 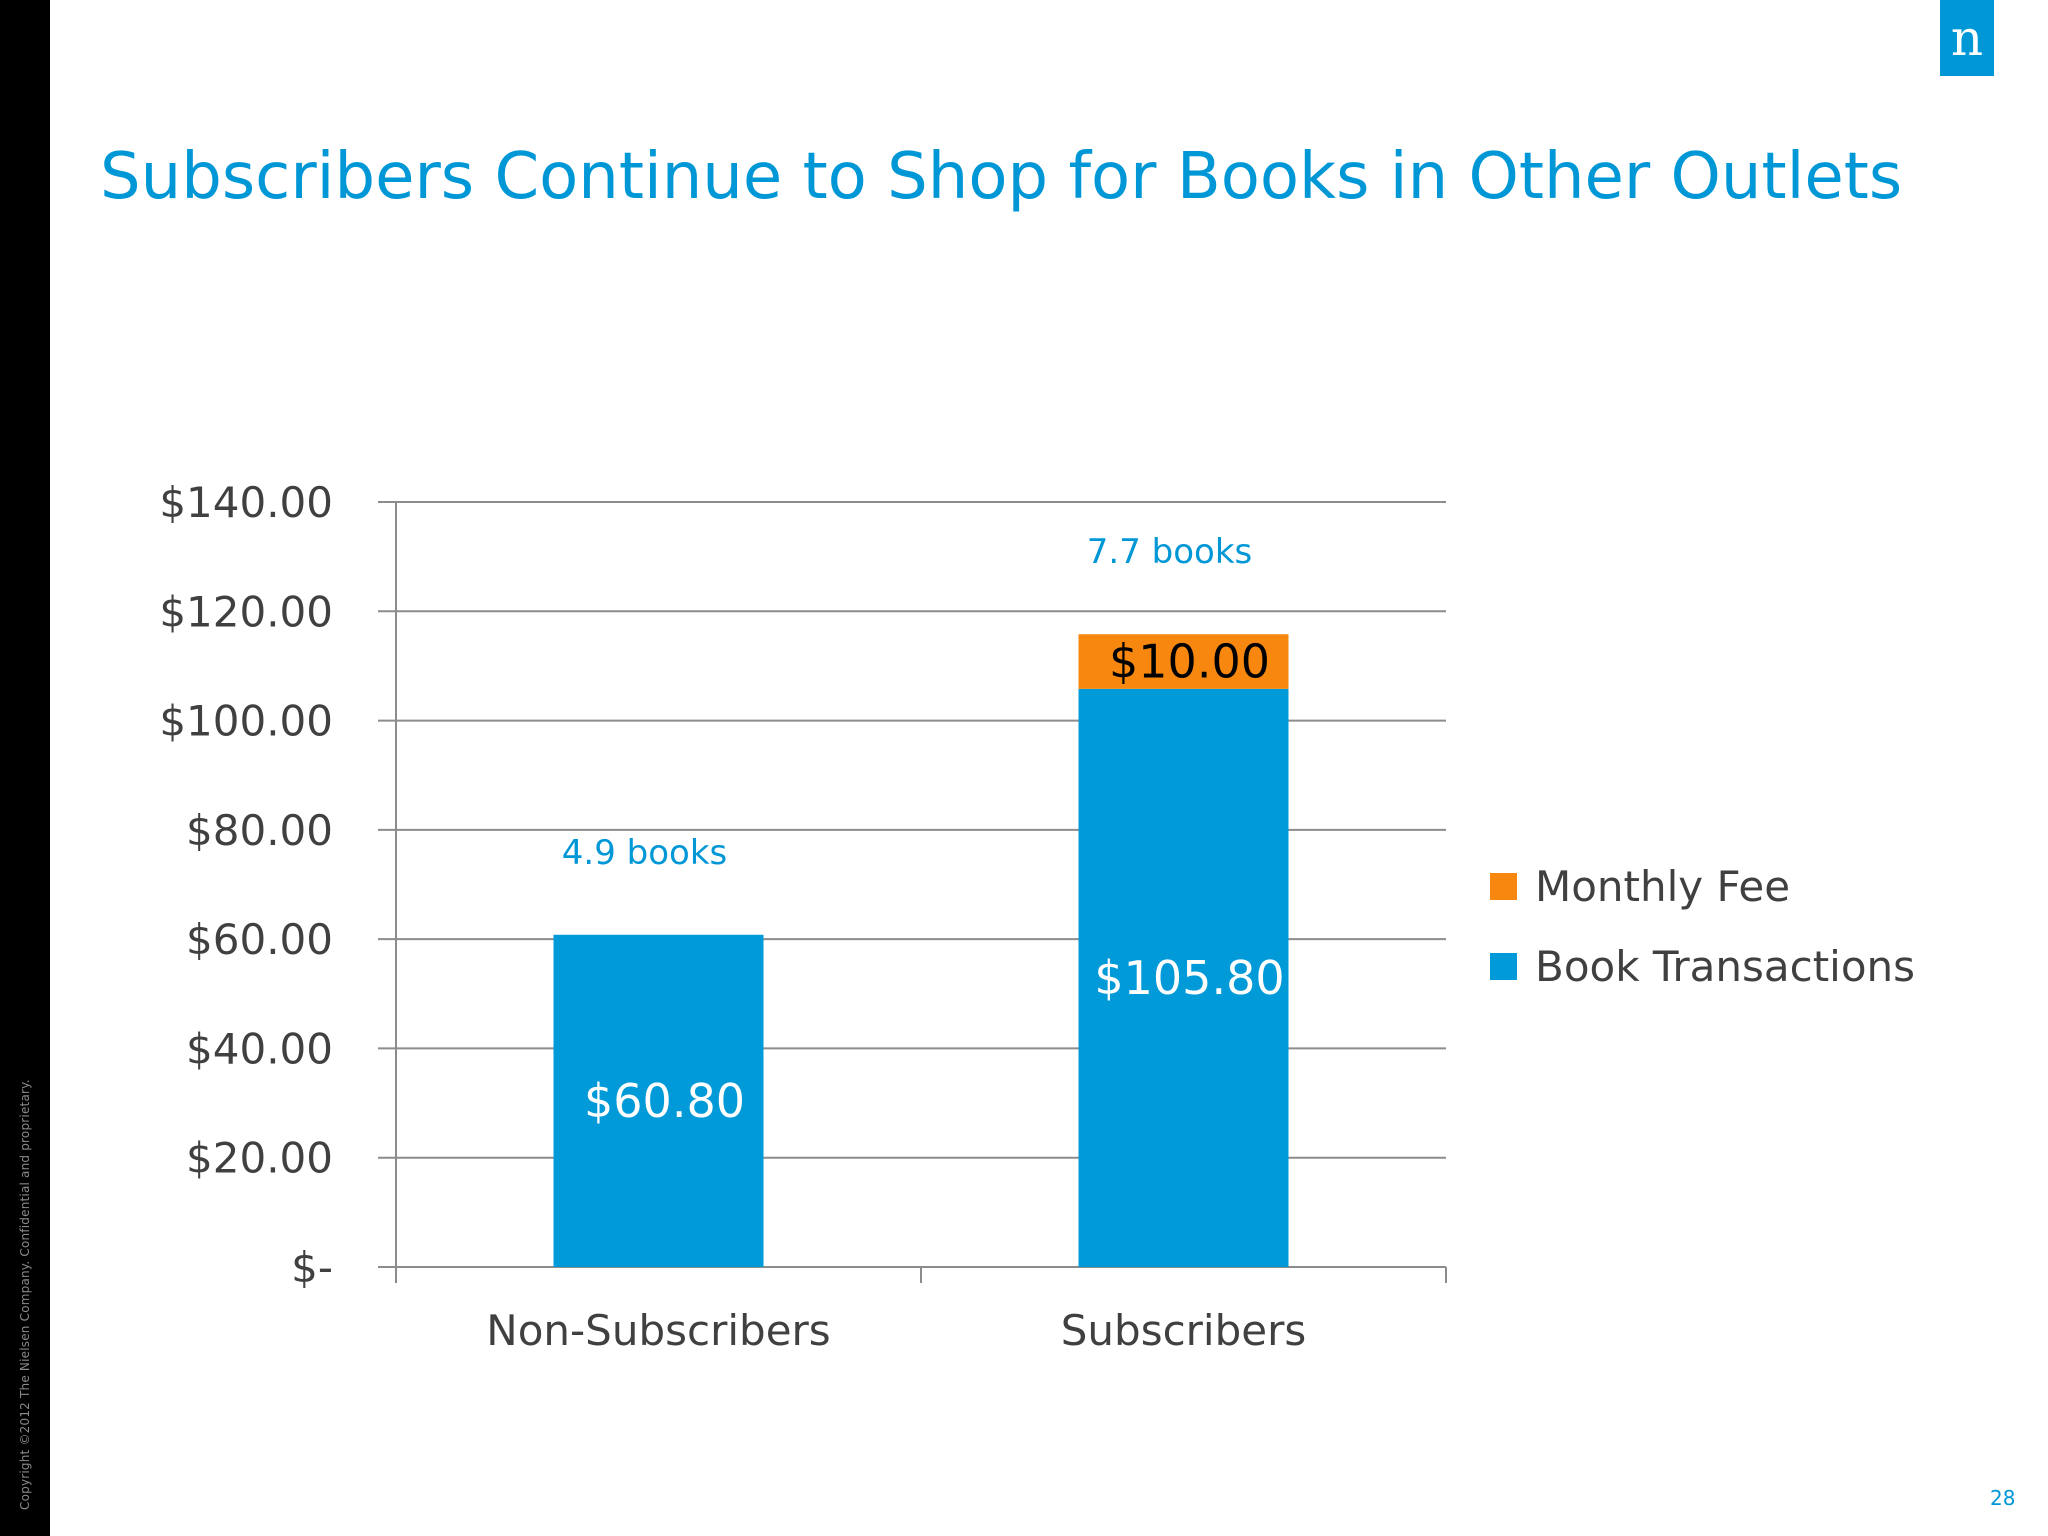 I want to click on y-tick-label: $120.00, so click(x=246, y=611).